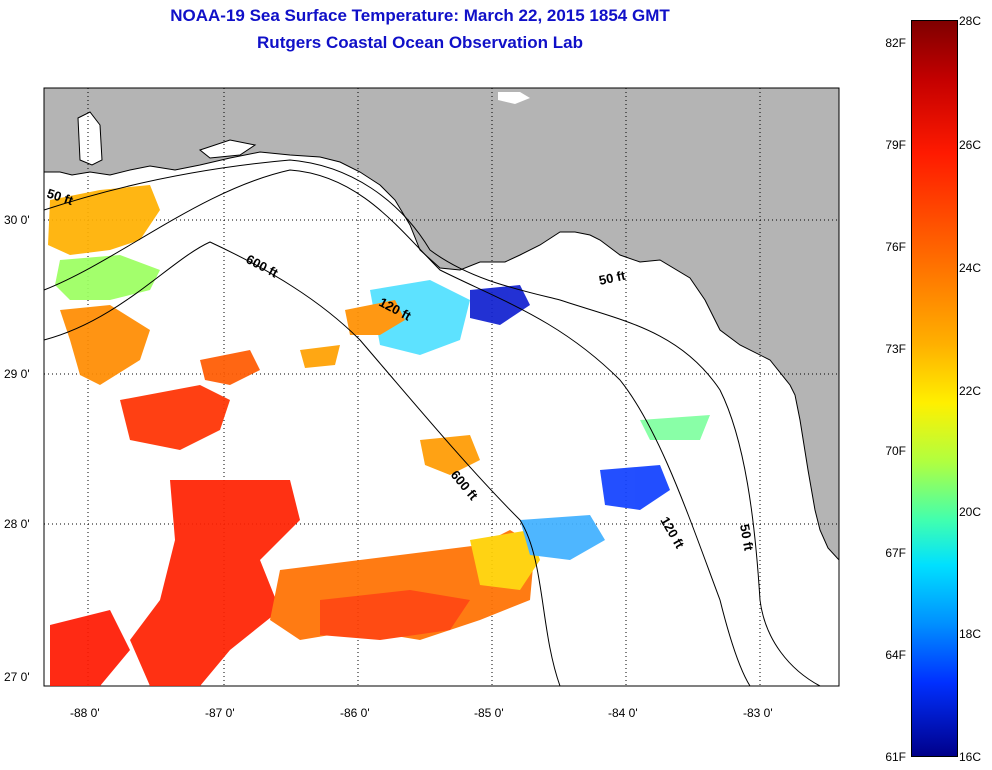 The image size is (992, 770). Describe the element at coordinates (934, 388) in the screenshot. I see `temperature-colorbar` at that location.